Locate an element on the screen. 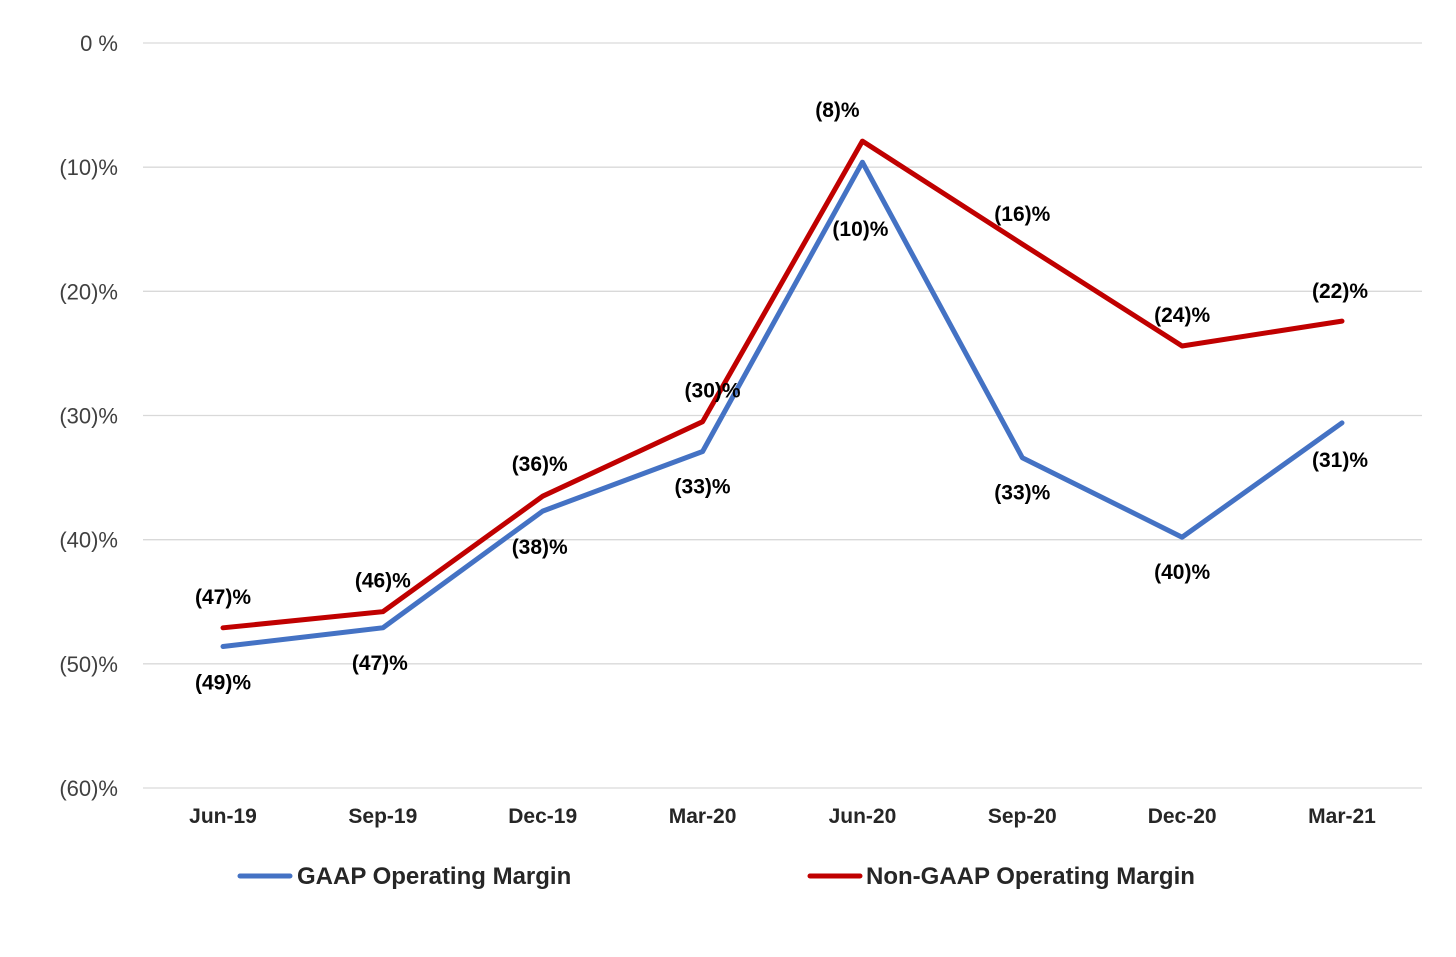 The height and width of the screenshot is (957, 1456). data-label-gaap: (31)% is located at coordinates (1340, 460).